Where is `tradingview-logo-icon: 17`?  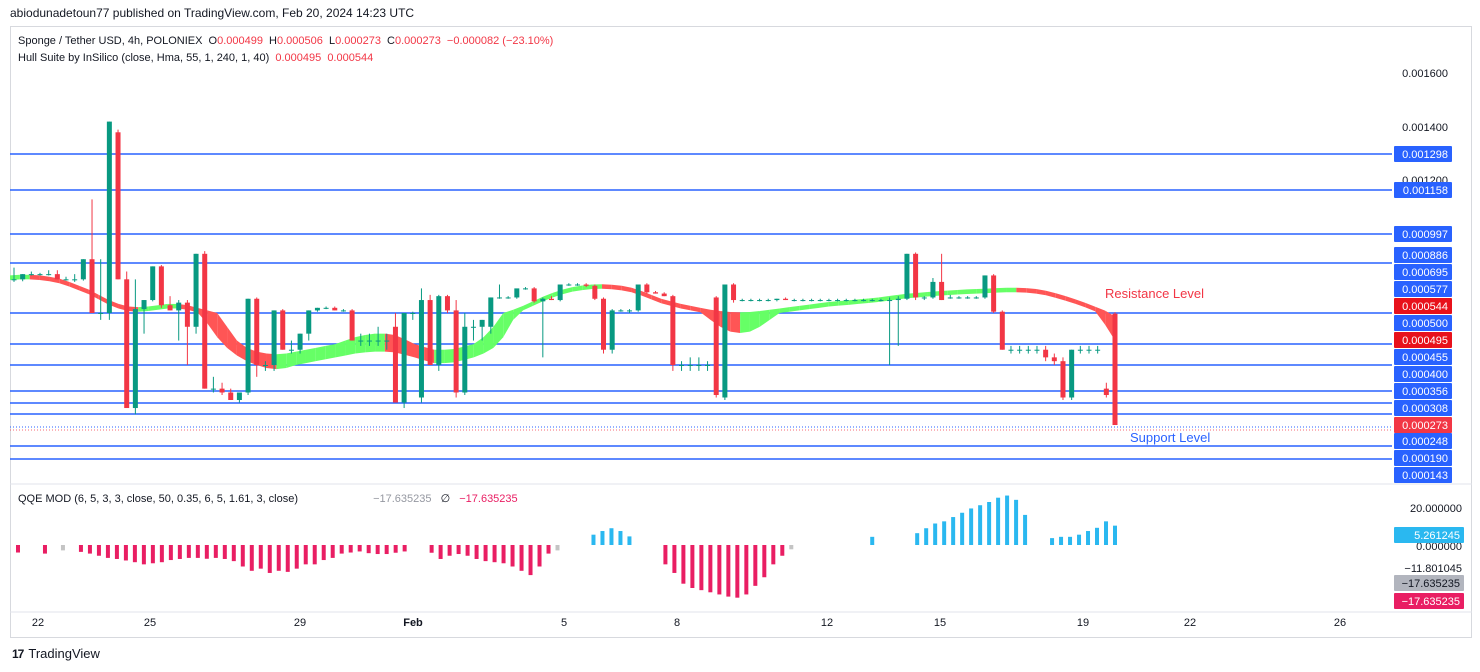 tradingview-logo-icon: 17 is located at coordinates (18, 653).